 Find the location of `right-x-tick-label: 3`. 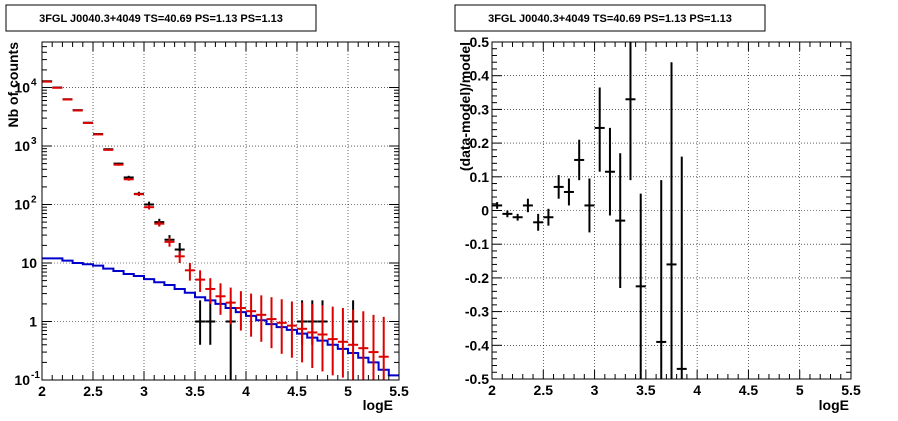

right-x-tick-label: 3 is located at coordinates (595, 390).